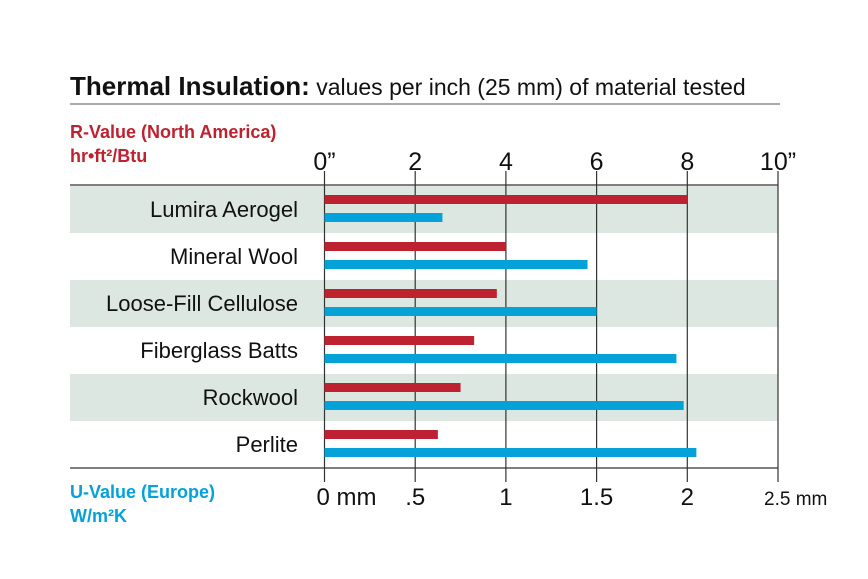 The image size is (868, 579). I want to click on bottom-tick-label: 2.5 mm, so click(795, 499).